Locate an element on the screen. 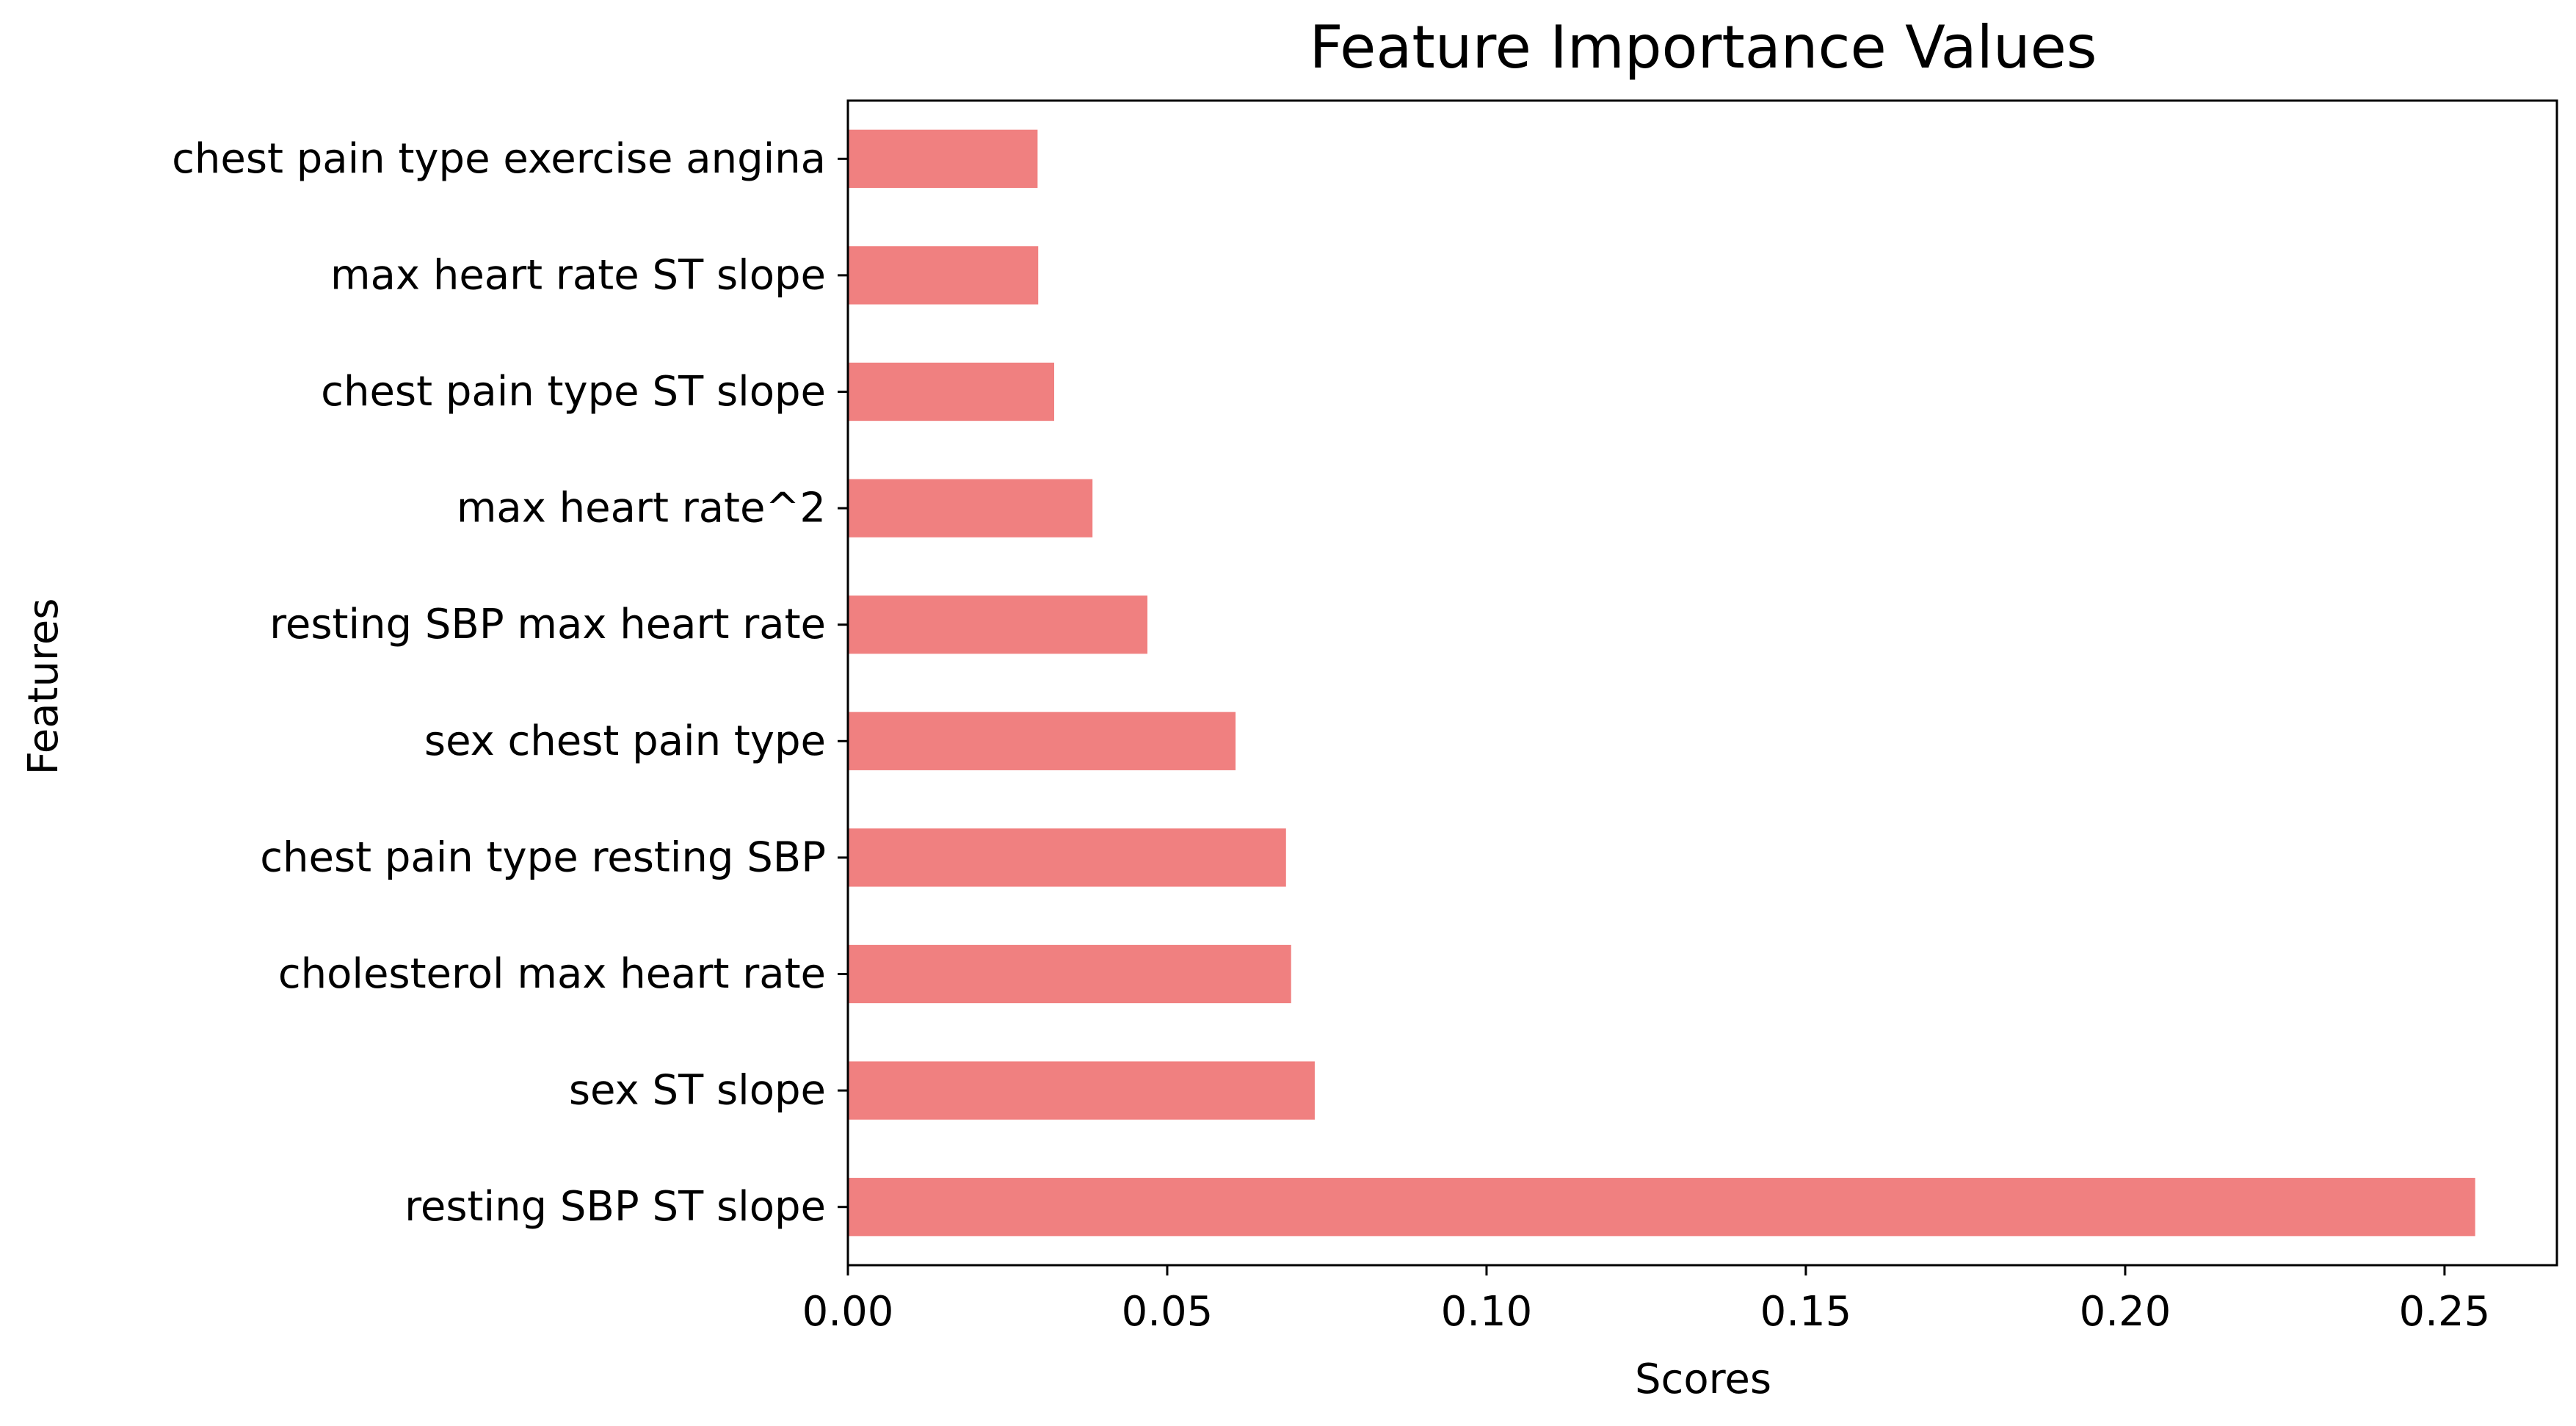  x-tick-label: 0.00 is located at coordinates (848, 1312).